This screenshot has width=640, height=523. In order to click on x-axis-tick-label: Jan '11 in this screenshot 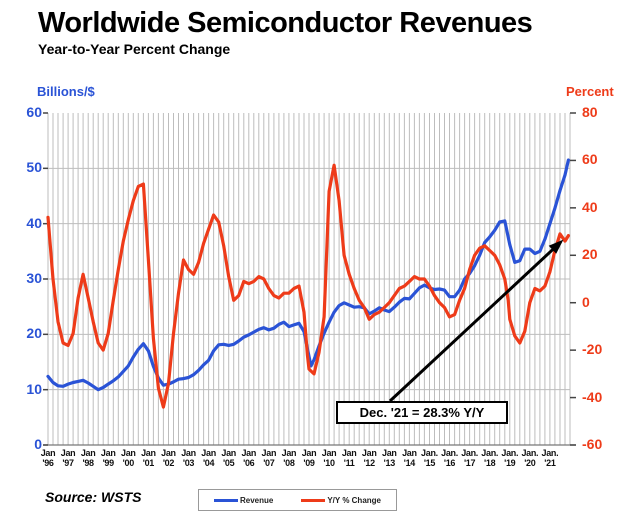, I will do `click(349, 458)`.